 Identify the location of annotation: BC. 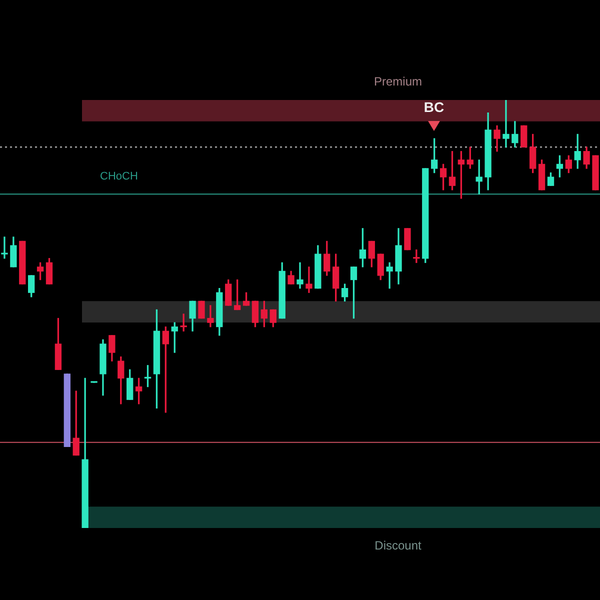
(434, 106).